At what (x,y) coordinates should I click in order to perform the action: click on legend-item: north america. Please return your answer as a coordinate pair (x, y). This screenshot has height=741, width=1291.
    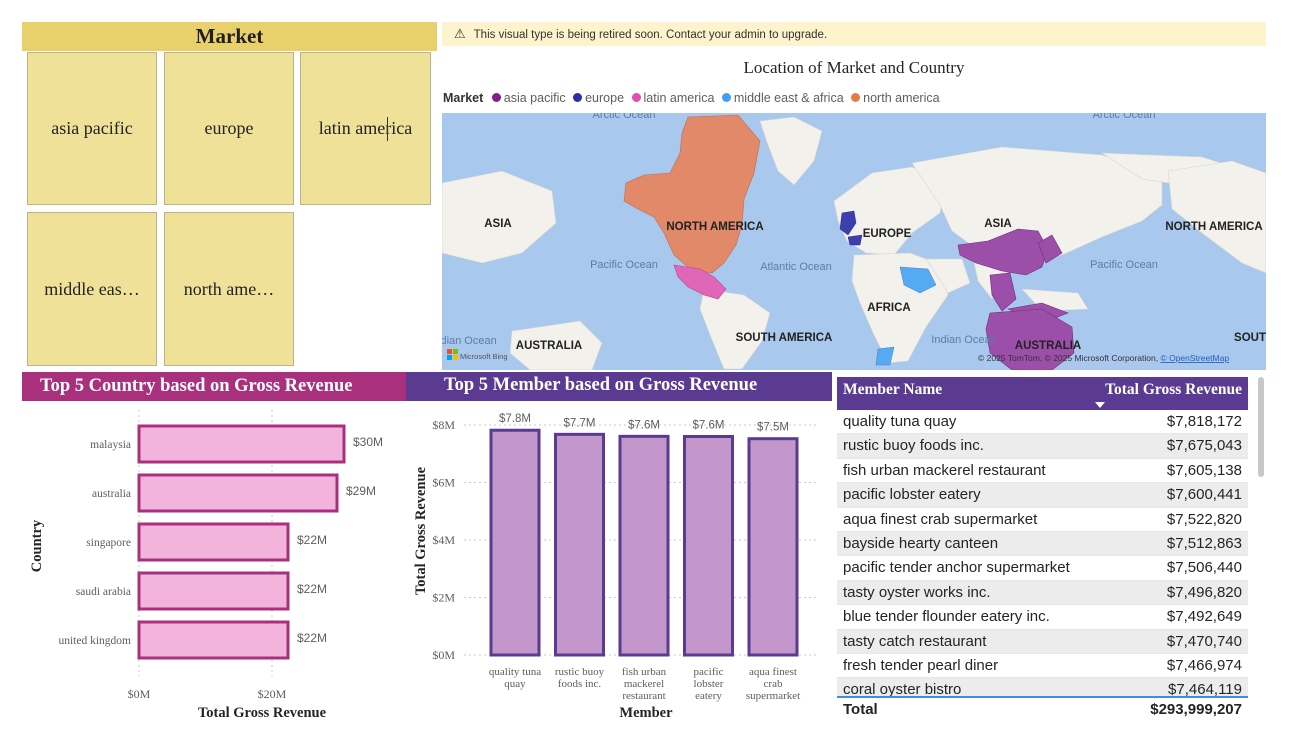
    Looking at the image, I should click on (895, 98).